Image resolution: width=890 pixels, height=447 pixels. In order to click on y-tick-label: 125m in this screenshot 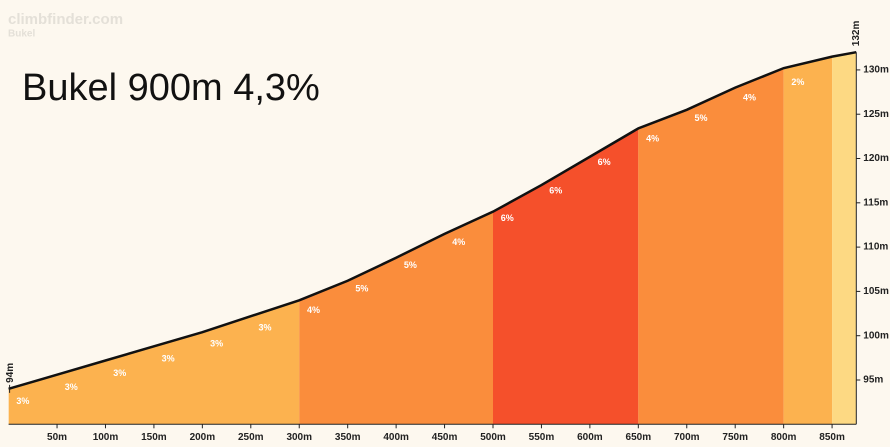, I will do `click(876, 114)`.